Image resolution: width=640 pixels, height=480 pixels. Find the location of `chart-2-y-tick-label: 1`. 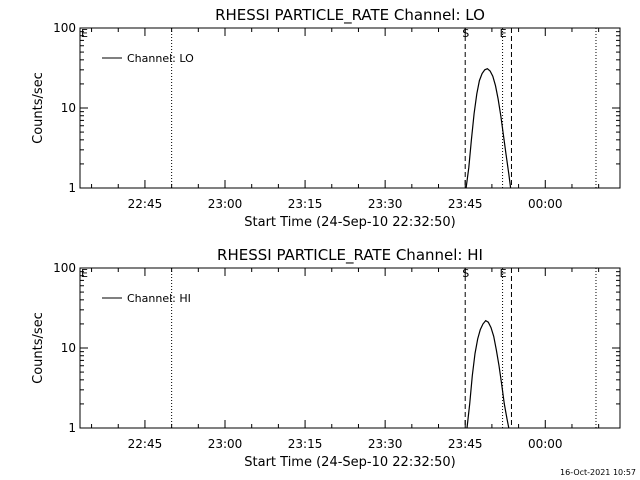

chart-2-y-tick-label: 1 is located at coordinates (72, 428).